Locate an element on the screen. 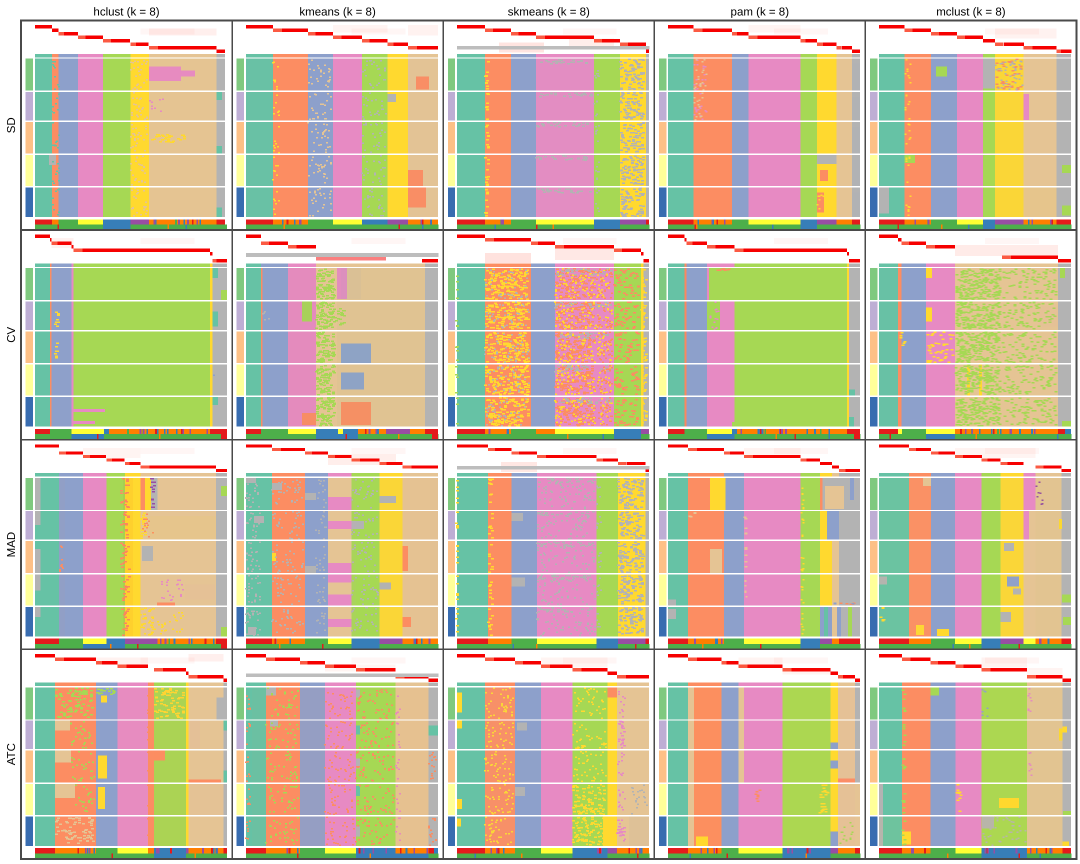 This screenshot has height=864, width=1080. svg-text: hclust (k = 8) is located at coordinates (126, 13).